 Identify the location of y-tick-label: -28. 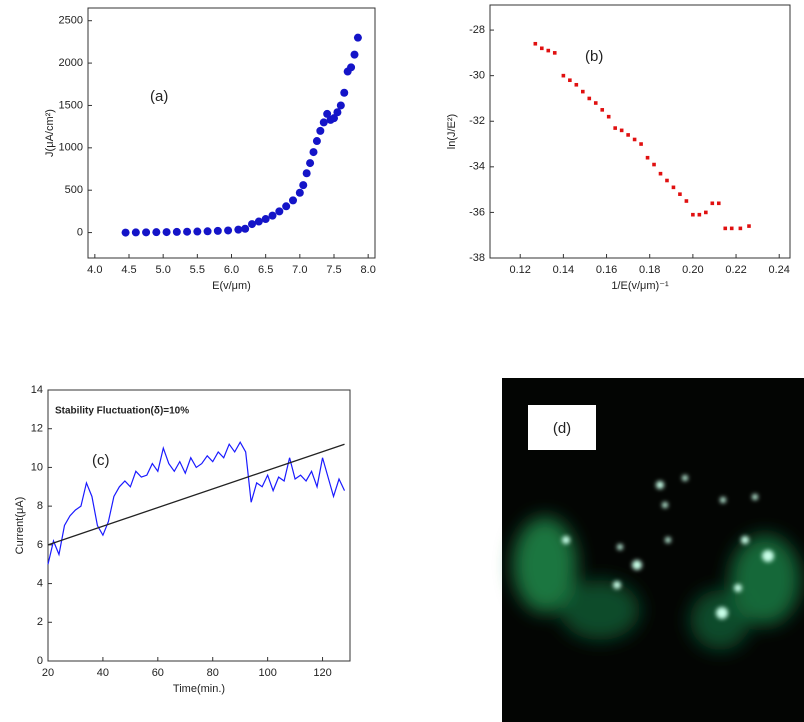
(477, 30).